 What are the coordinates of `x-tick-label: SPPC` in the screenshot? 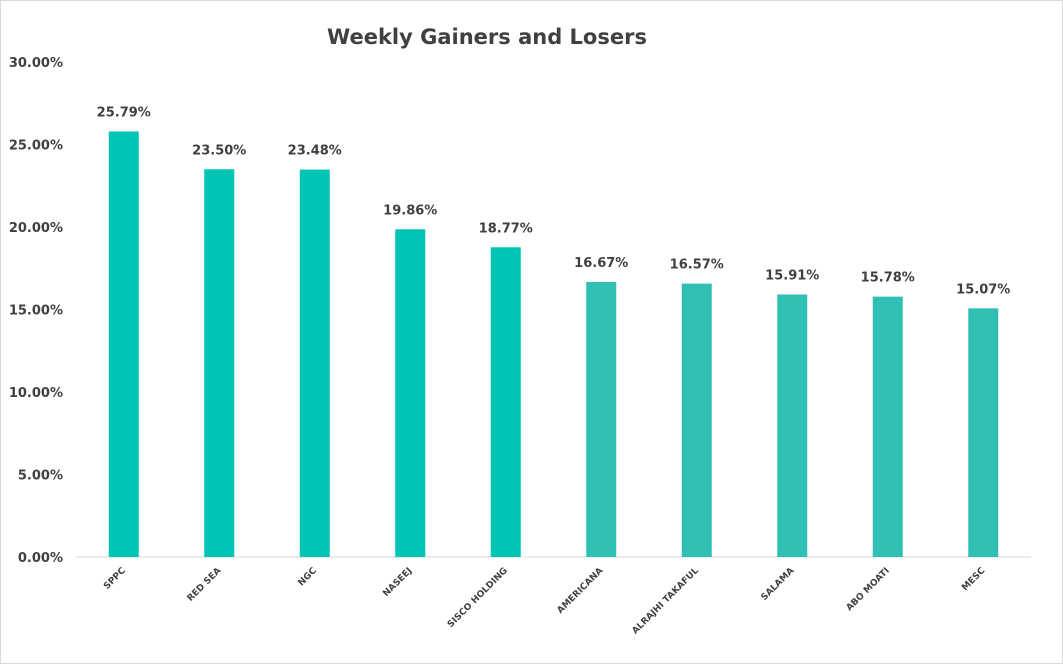 It's located at (115, 579).